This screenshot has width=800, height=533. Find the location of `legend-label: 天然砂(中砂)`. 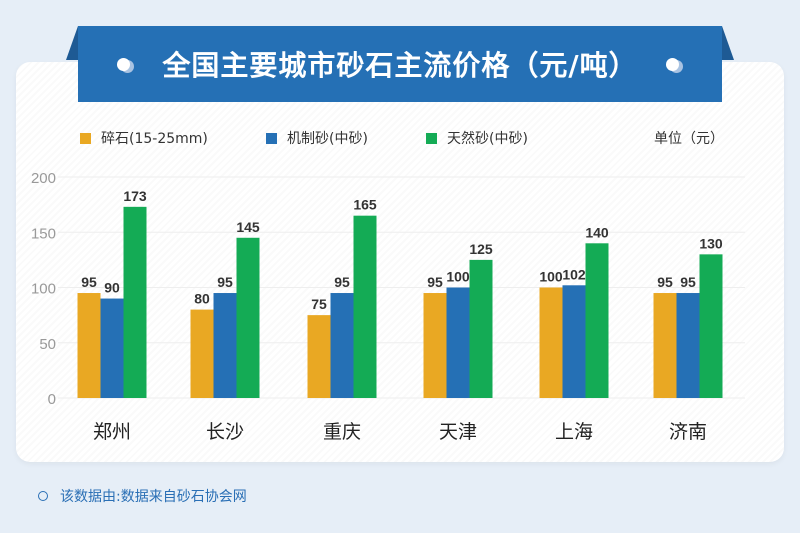

legend-label: 天然砂(中砂) is located at coordinates (487, 139).